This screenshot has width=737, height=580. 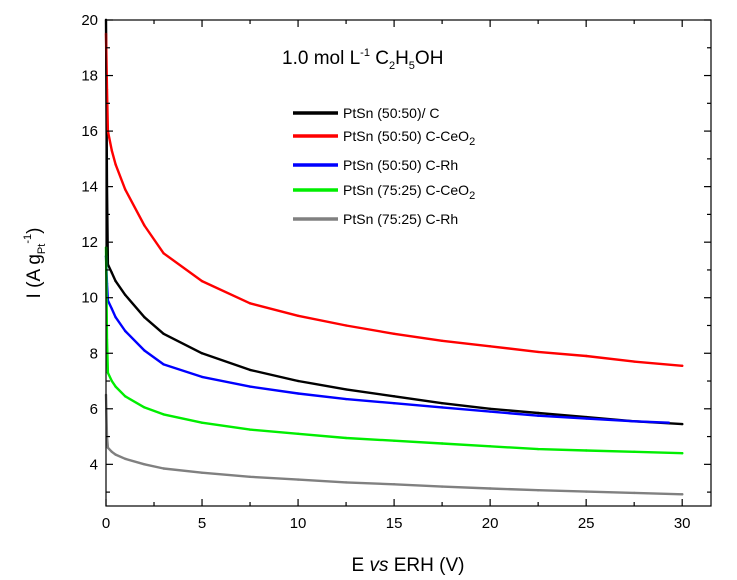 I want to click on y-tick-label: 6, so click(x=94, y=409).